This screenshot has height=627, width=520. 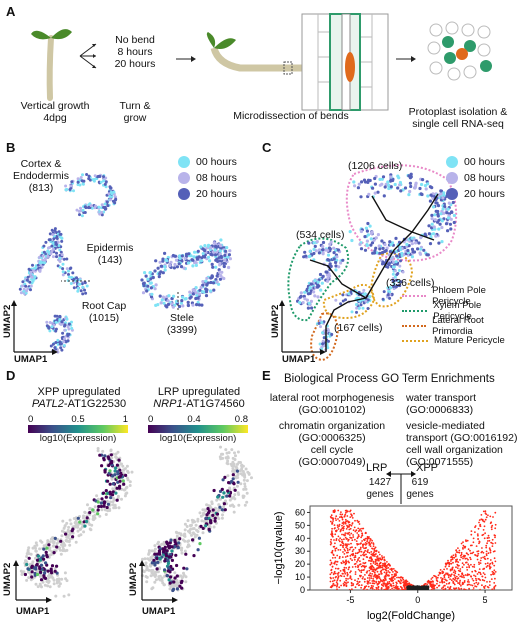 What do you see at coordinates (389, 379) in the screenshot?
I see `go-title: Biological Process GO Term Enrichments` at bounding box center [389, 379].